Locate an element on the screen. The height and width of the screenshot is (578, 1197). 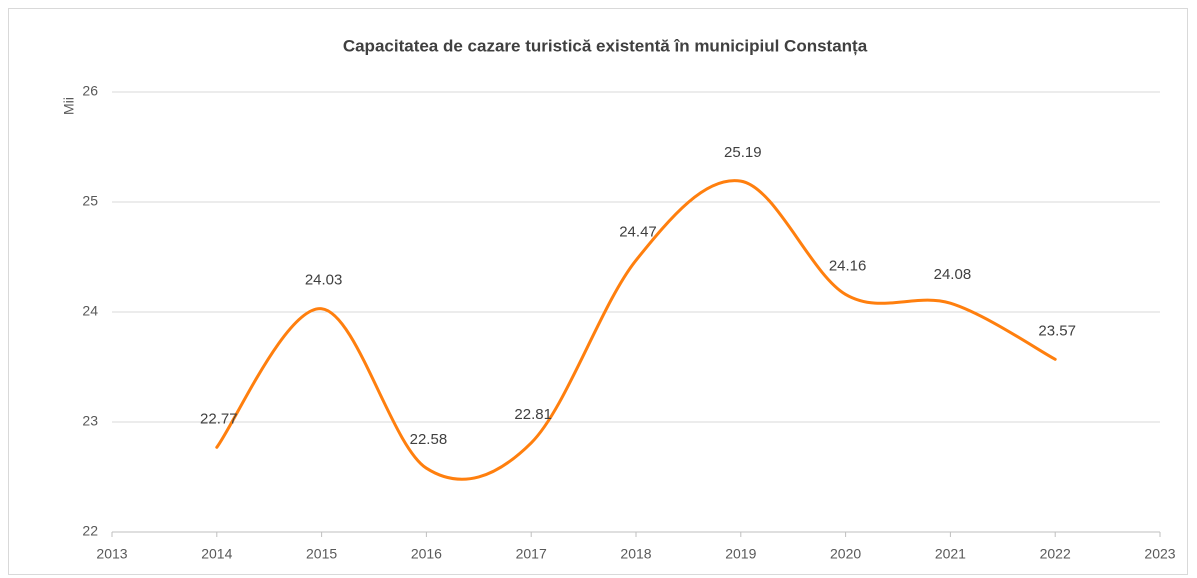
y-axis-label: Mii is located at coordinates (69, 106).